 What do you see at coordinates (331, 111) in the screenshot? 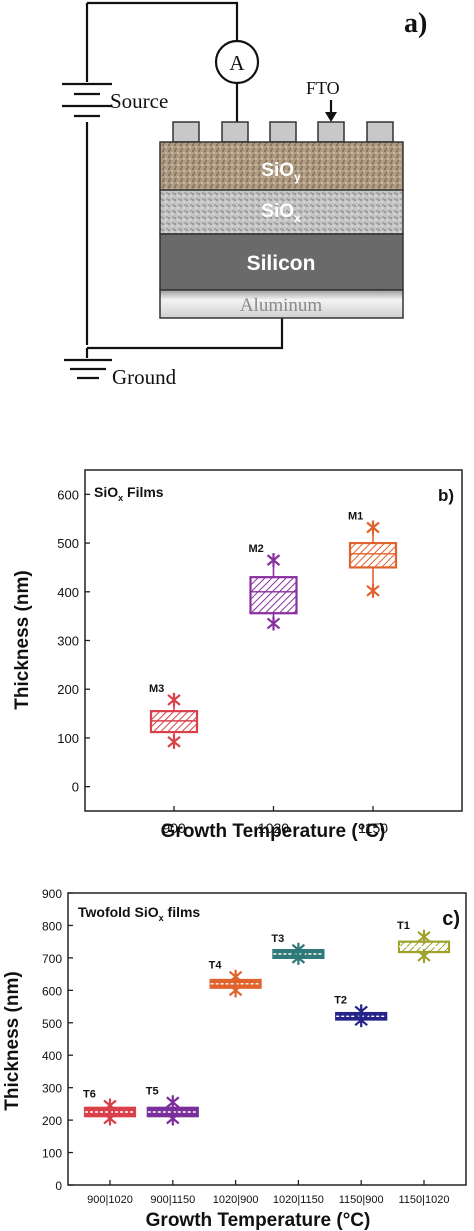
I see `fto-arrow-icon` at bounding box center [331, 111].